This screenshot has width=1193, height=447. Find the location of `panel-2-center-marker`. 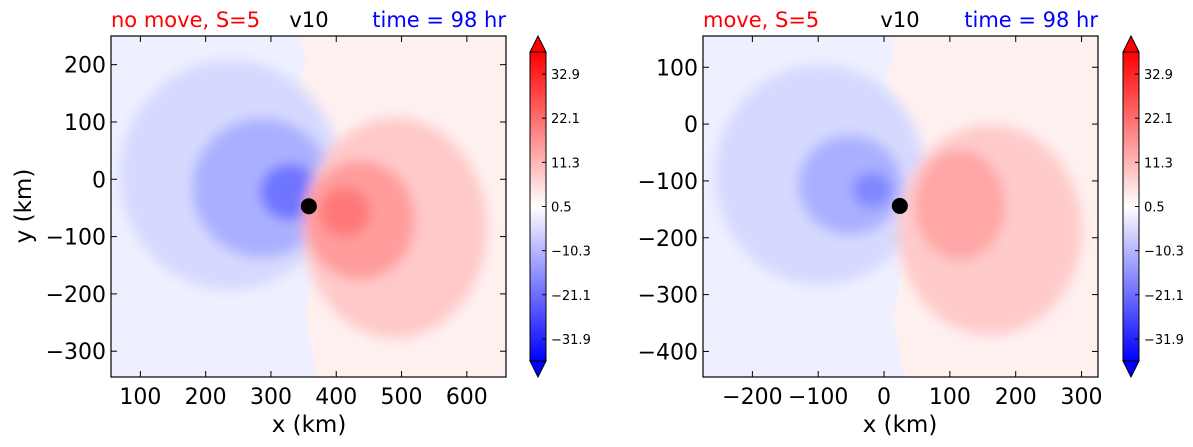

panel-2-center-marker is located at coordinates (899, 205).